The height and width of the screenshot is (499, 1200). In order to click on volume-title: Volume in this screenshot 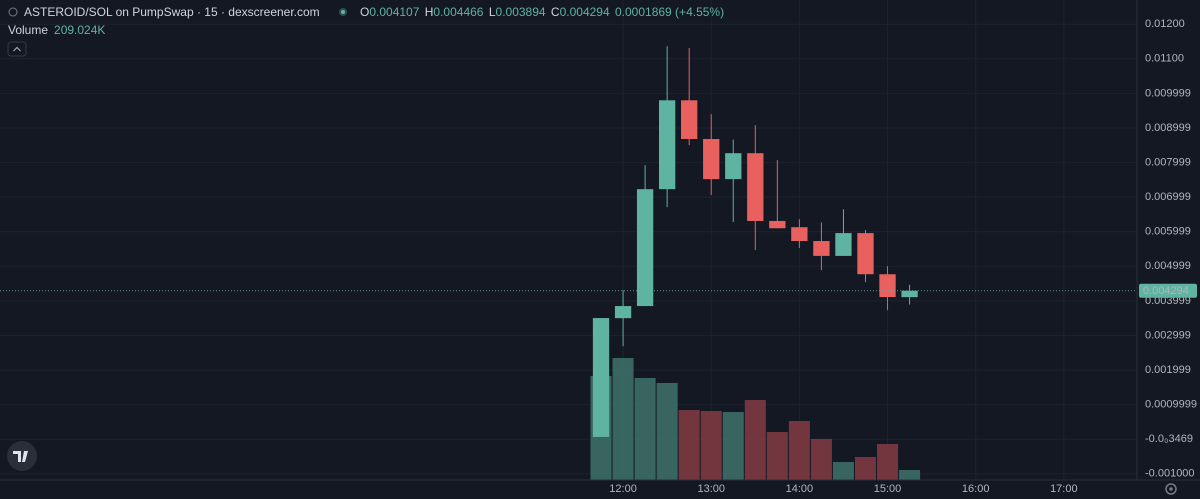, I will do `click(28, 30)`.